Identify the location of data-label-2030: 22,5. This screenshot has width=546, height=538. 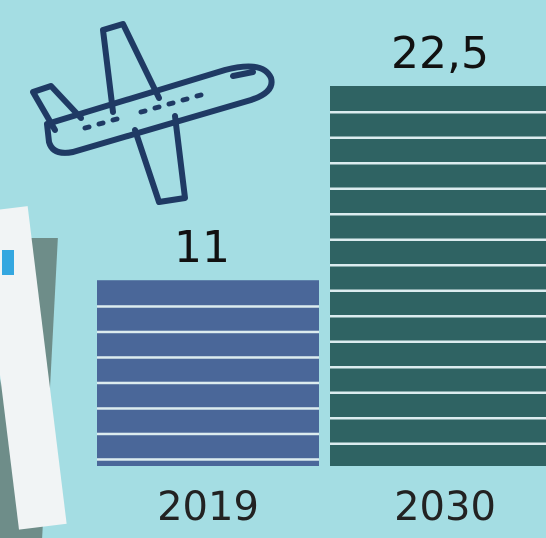
(440, 53).